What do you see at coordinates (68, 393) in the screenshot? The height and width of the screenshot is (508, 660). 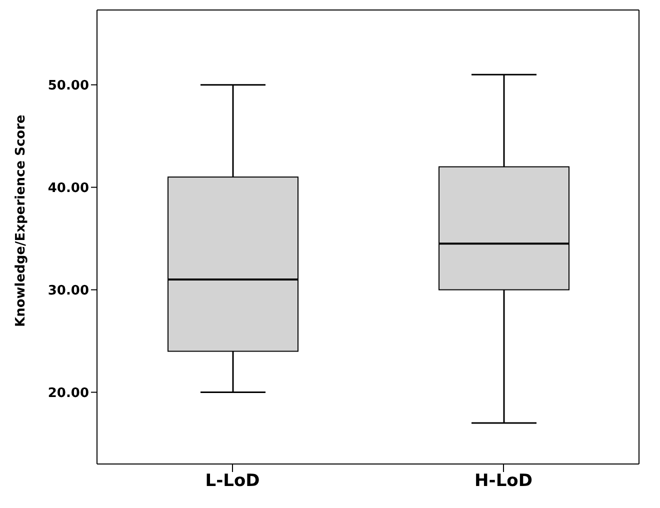 I see `y-tick-label: 20.00` at bounding box center [68, 393].